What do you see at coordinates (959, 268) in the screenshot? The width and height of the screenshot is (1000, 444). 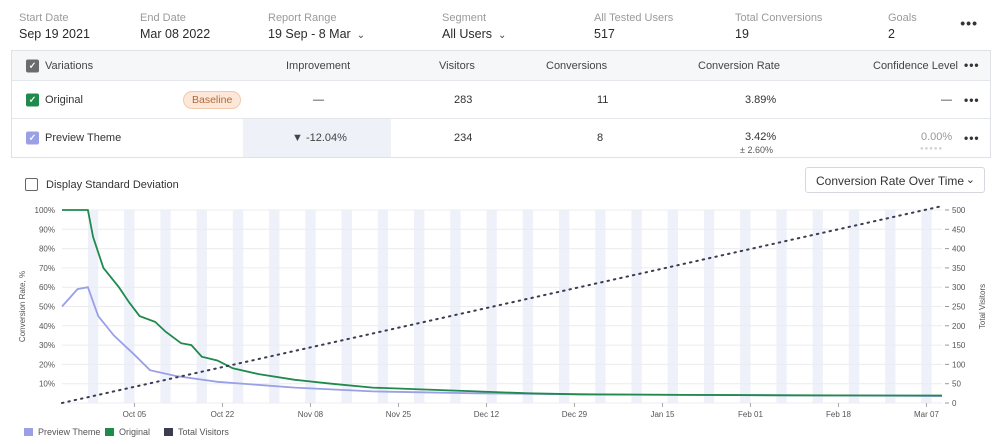 I see `right-tick-label: 350` at bounding box center [959, 268].